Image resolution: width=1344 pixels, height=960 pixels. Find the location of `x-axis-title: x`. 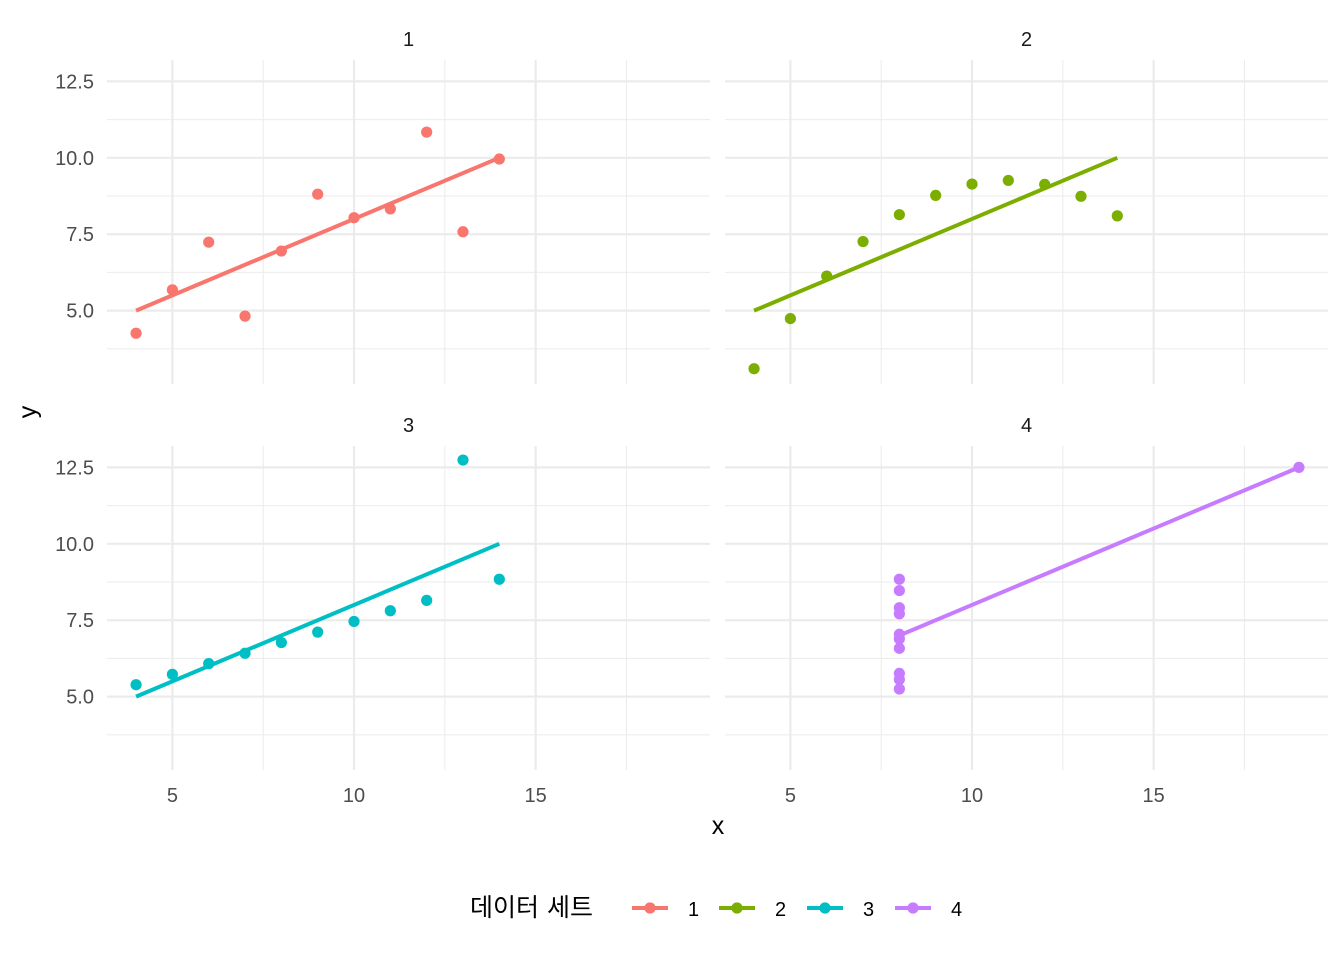

x-axis-title: x is located at coordinates (718, 826).